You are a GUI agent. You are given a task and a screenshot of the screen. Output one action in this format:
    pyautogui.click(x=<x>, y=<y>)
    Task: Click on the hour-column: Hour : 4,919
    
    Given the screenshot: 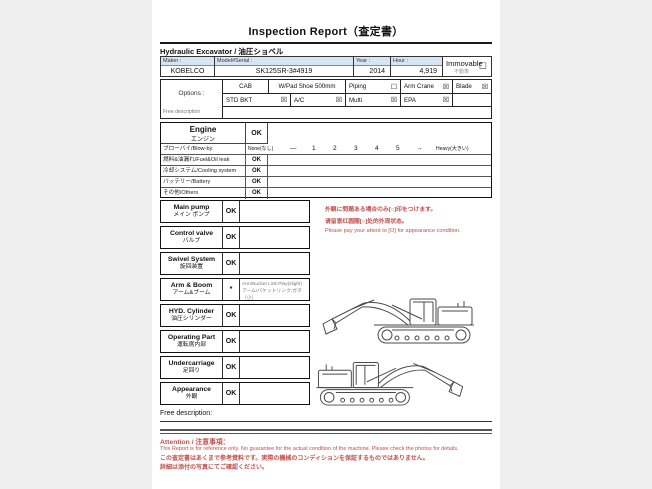 What is the action you would take?
    pyautogui.click(x=417, y=66)
    